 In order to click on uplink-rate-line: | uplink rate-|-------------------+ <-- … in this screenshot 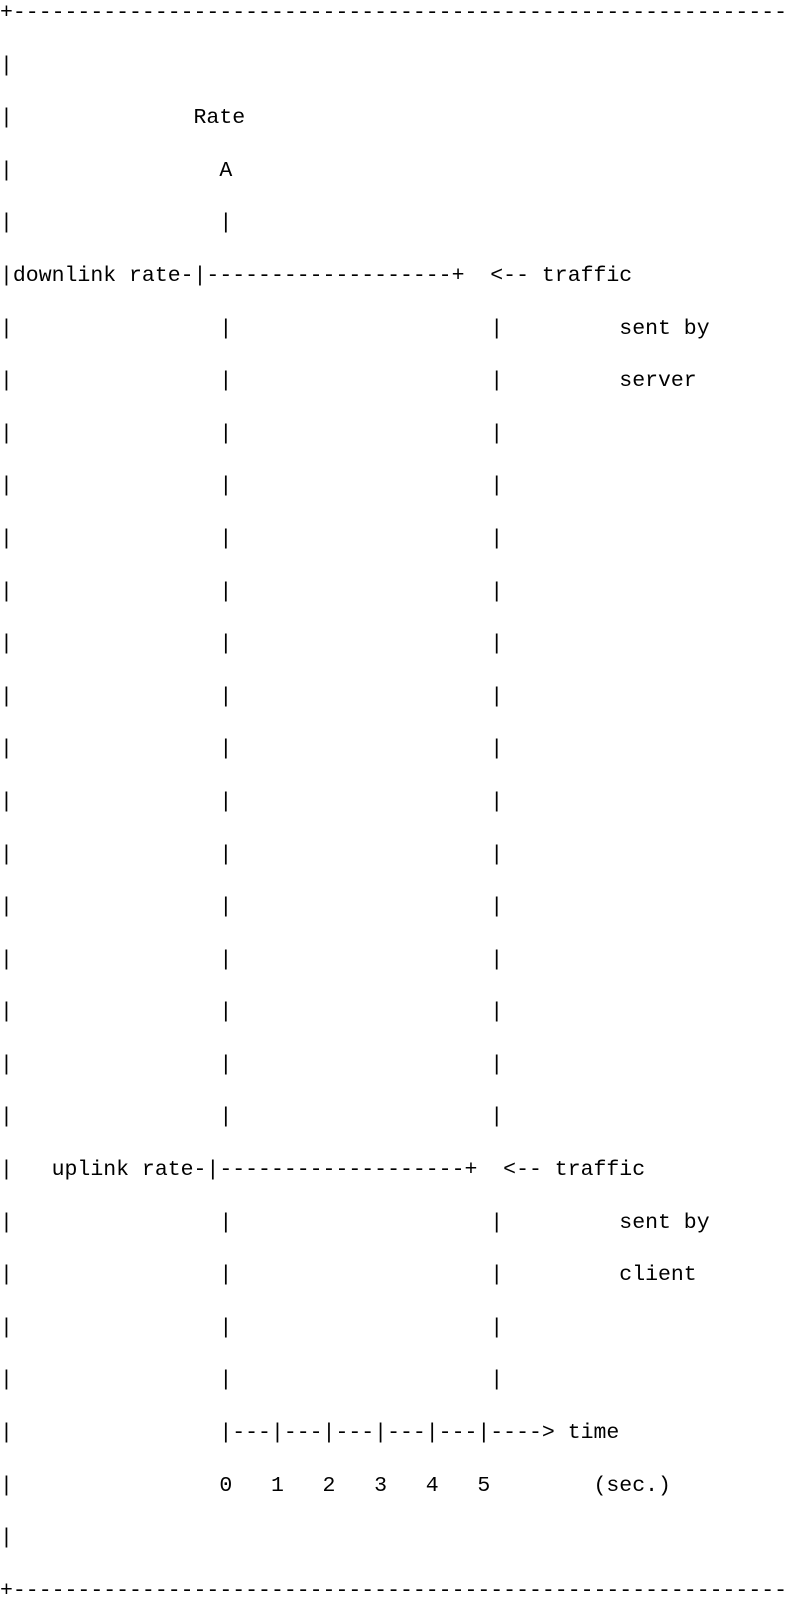, I will do `click(323, 1170)`.